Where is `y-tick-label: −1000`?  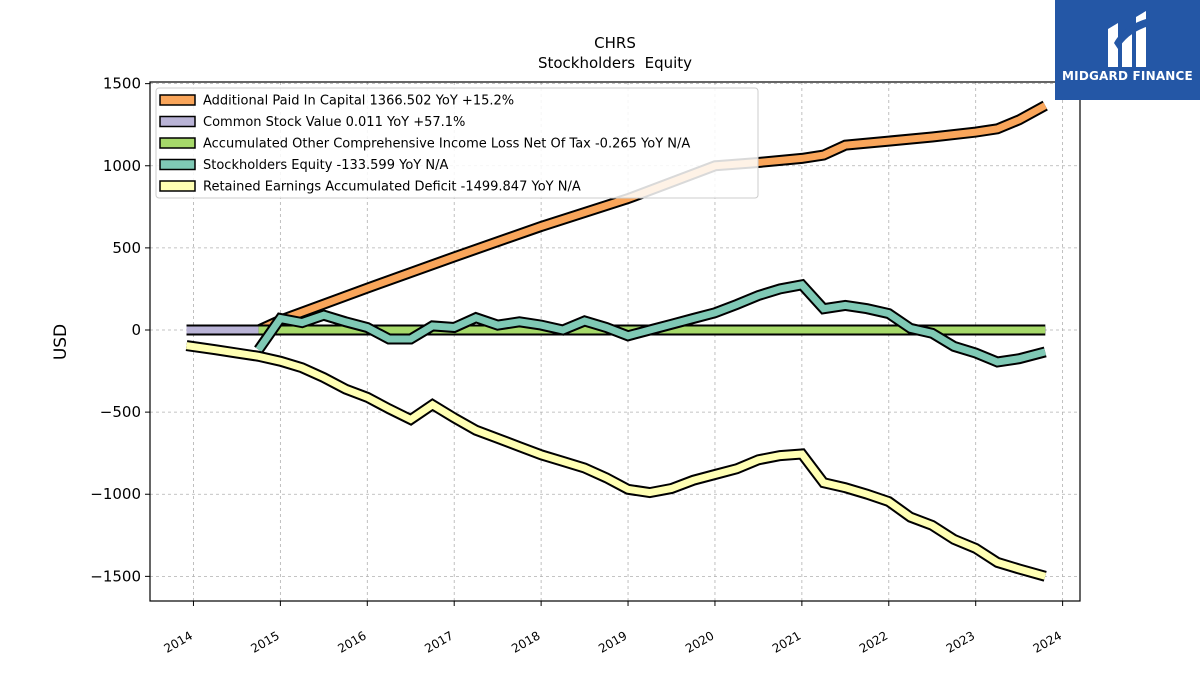 y-tick-label: −1000 is located at coordinates (115, 494).